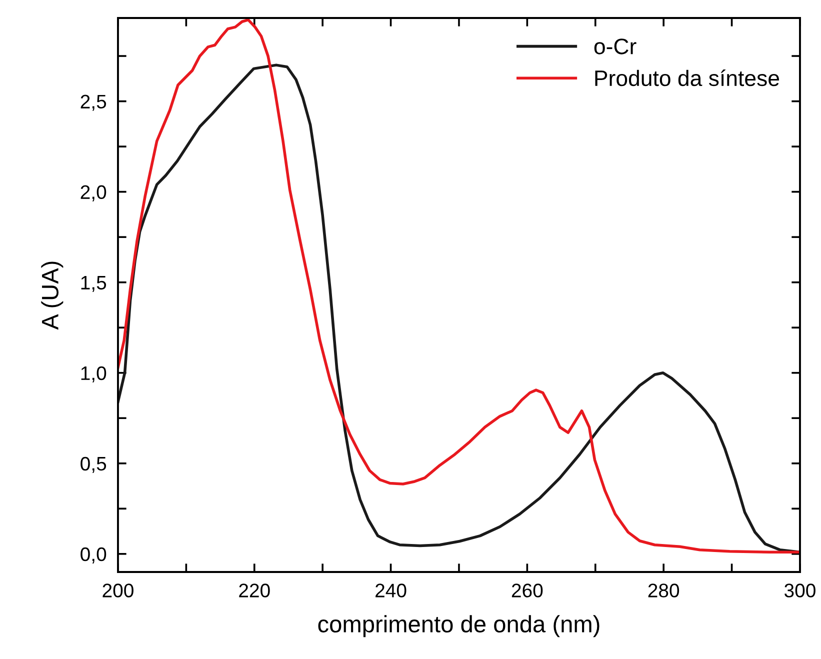 The width and height of the screenshot is (821, 659). I want to click on x-tick-label: 240, so click(391, 591).